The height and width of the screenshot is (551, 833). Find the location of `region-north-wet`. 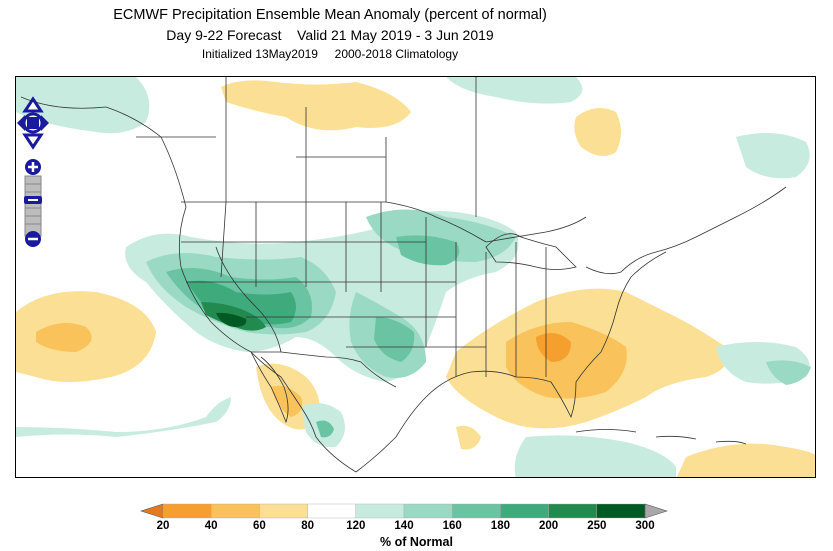

region-north-wet is located at coordinates (514, 90).